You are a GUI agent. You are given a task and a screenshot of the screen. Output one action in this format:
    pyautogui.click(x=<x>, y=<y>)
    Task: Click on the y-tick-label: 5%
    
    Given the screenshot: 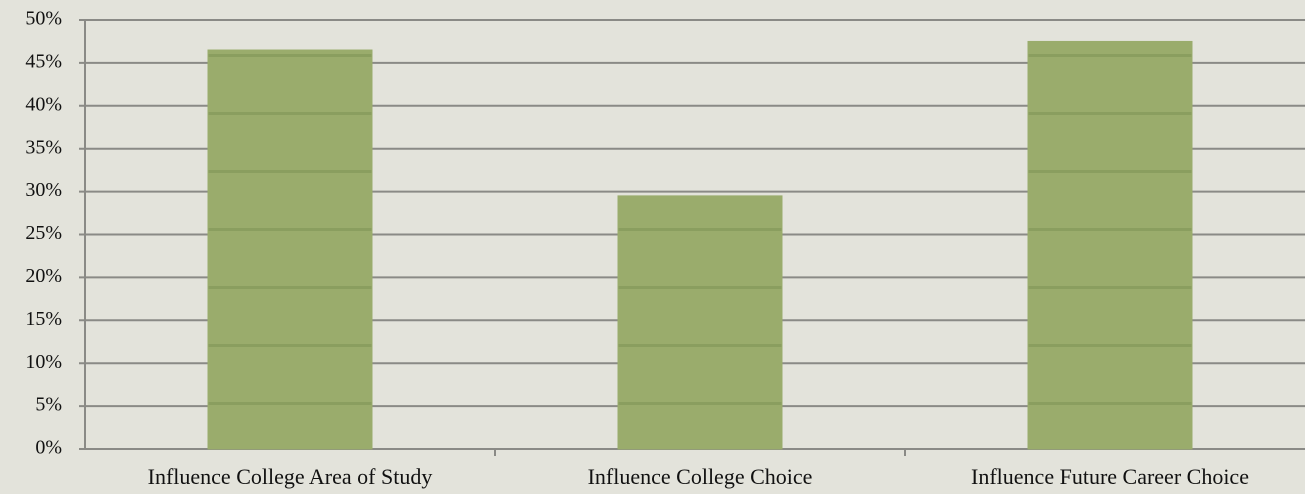 What is the action you would take?
    pyautogui.click(x=48, y=405)
    